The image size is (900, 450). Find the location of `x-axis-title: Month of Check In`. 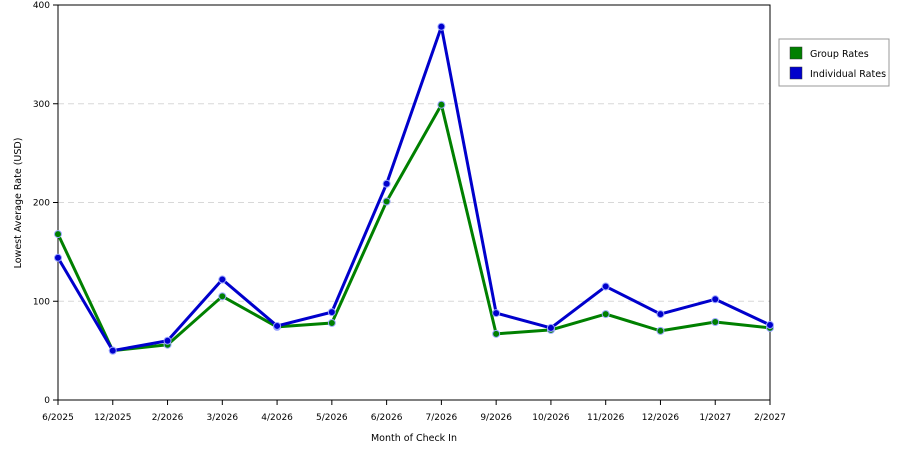

x-axis-title: Month of Check In is located at coordinates (414, 438).